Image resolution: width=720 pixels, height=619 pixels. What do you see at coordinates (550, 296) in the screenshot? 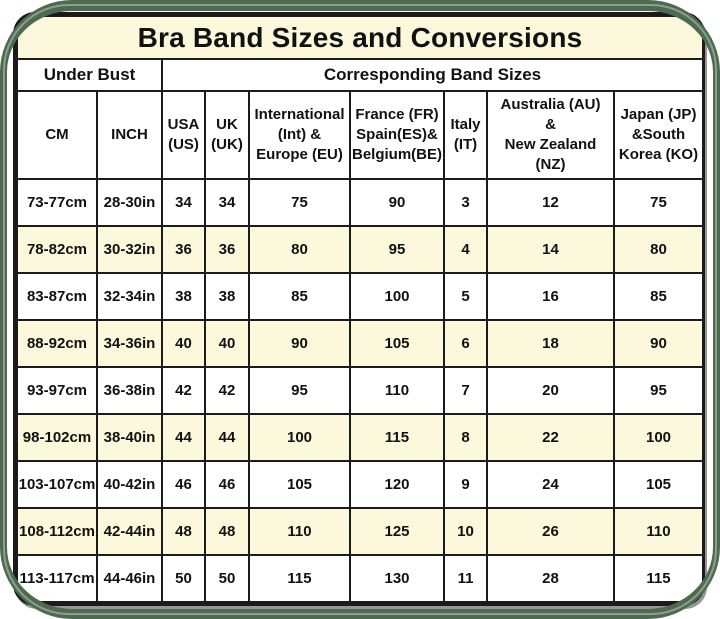
I see `cell-au-nz: 16` at bounding box center [550, 296].